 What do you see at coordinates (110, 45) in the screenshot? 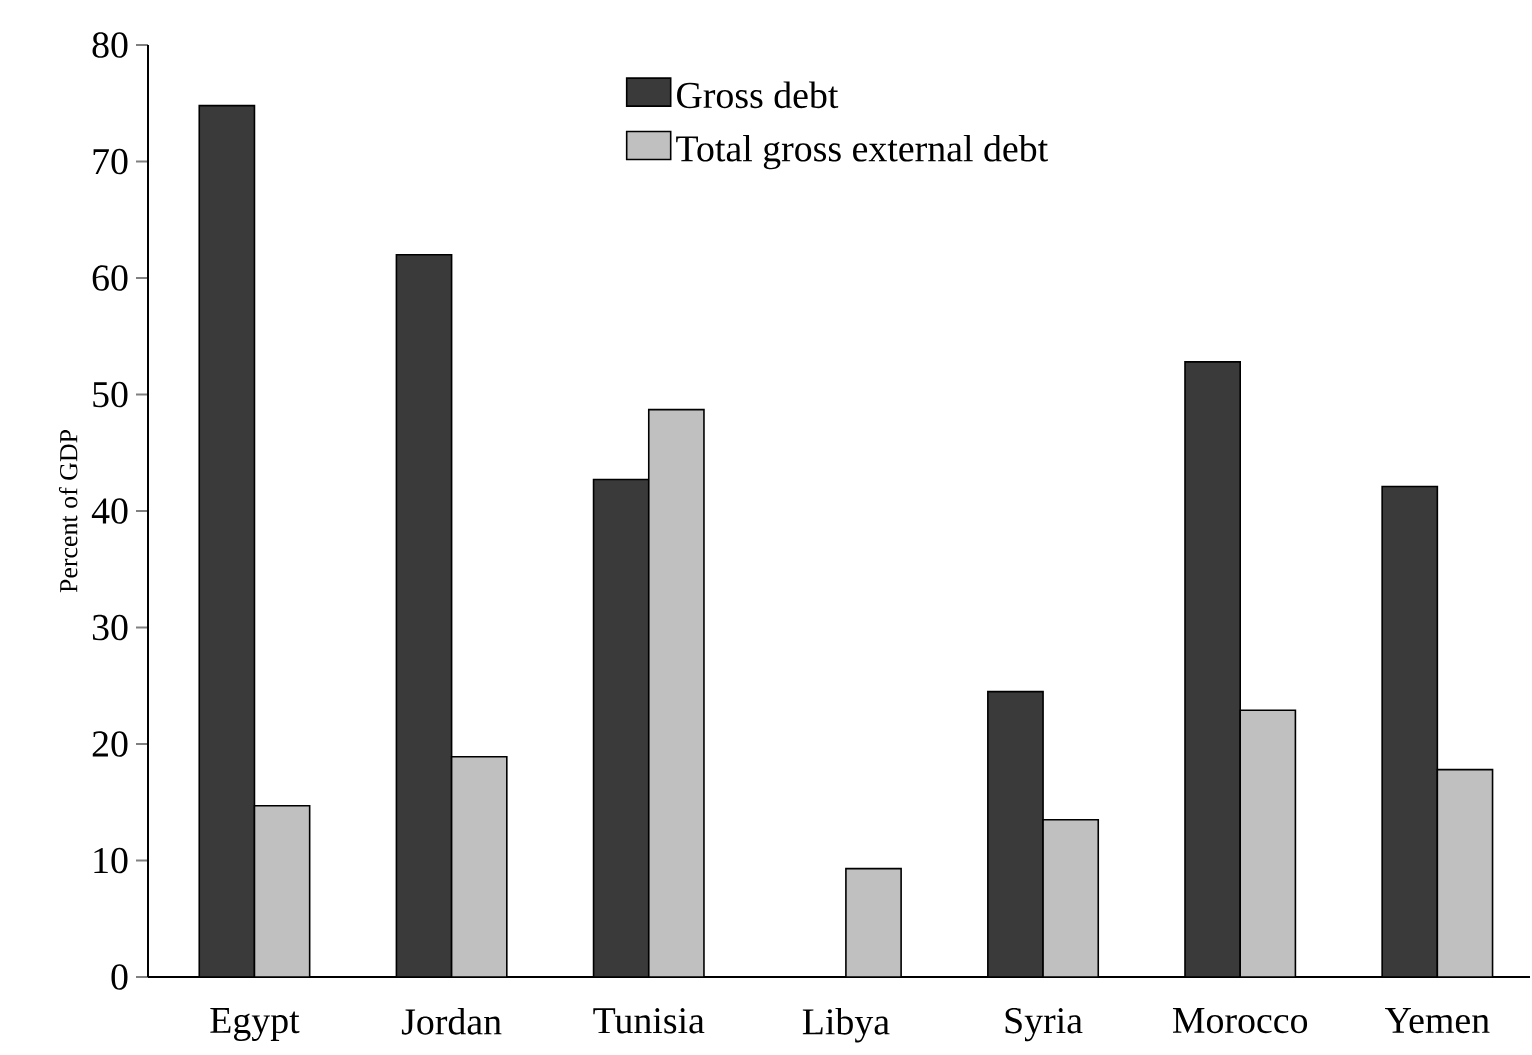
I see `y-tick-label: 80` at bounding box center [110, 45].